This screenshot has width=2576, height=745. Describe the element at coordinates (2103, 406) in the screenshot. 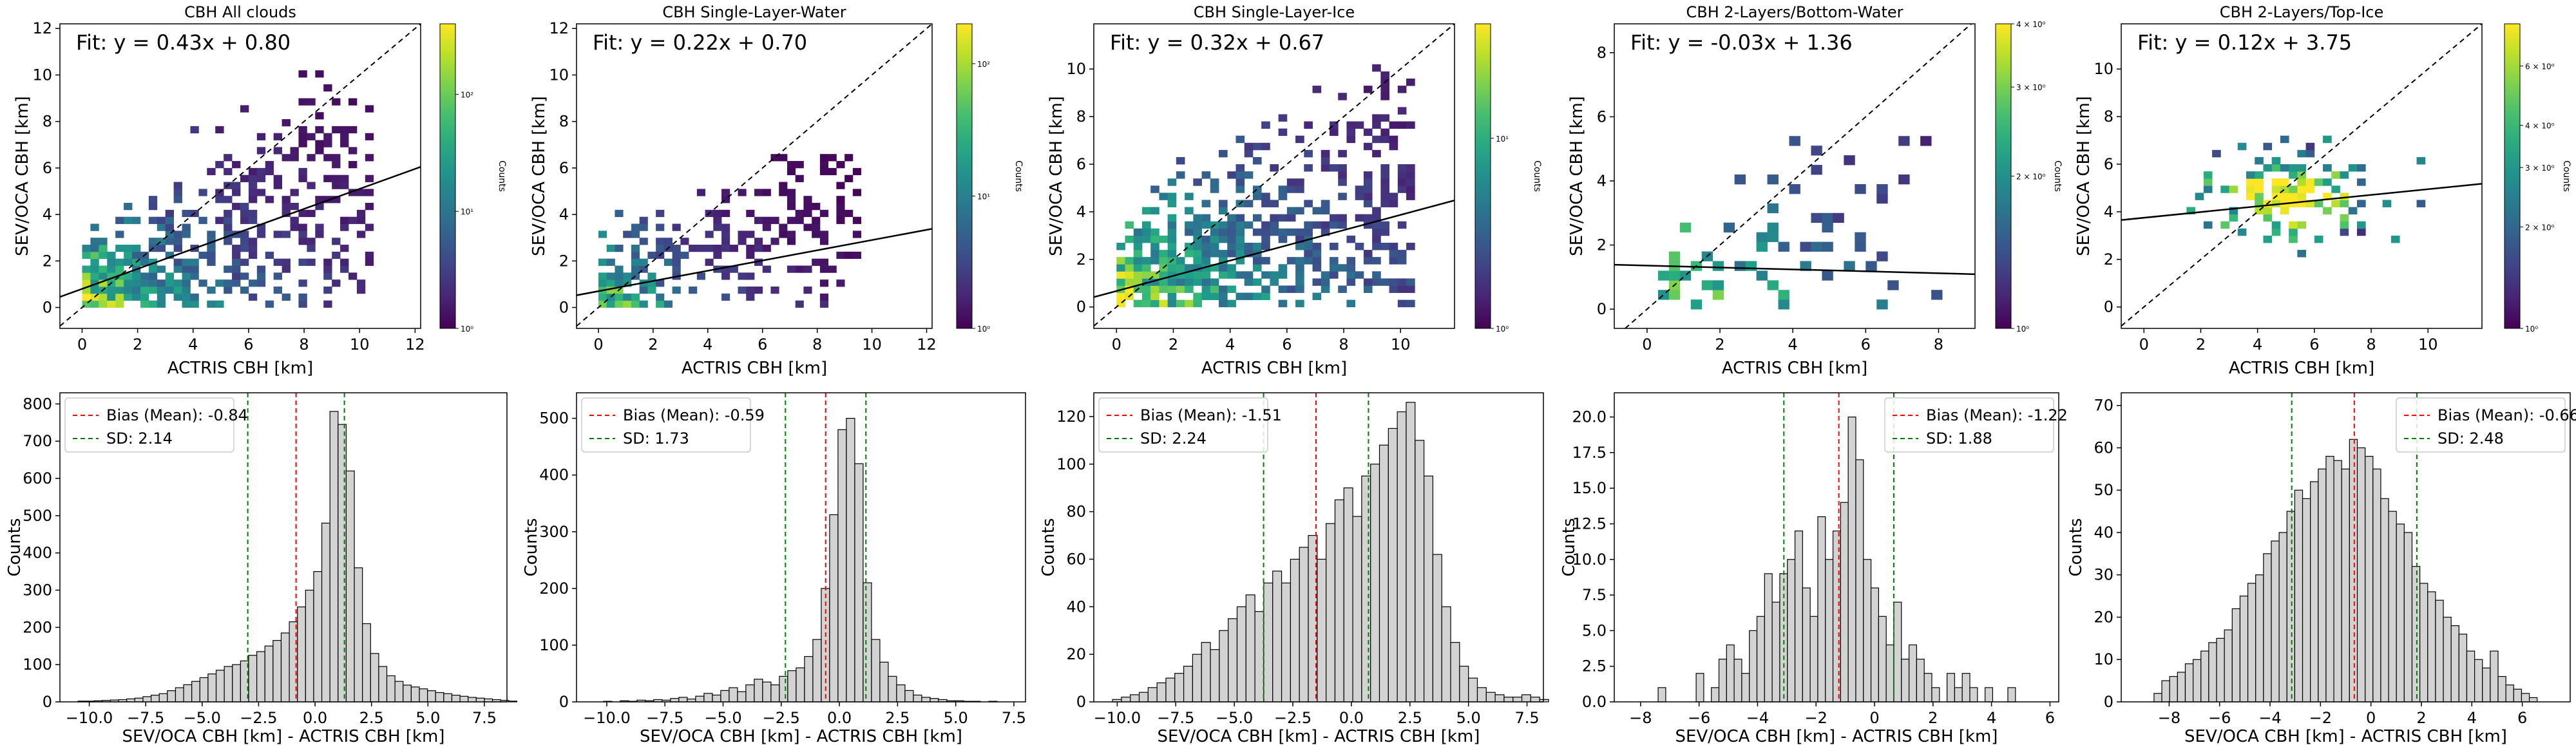

I see `y-tick-label: 70` at that location.